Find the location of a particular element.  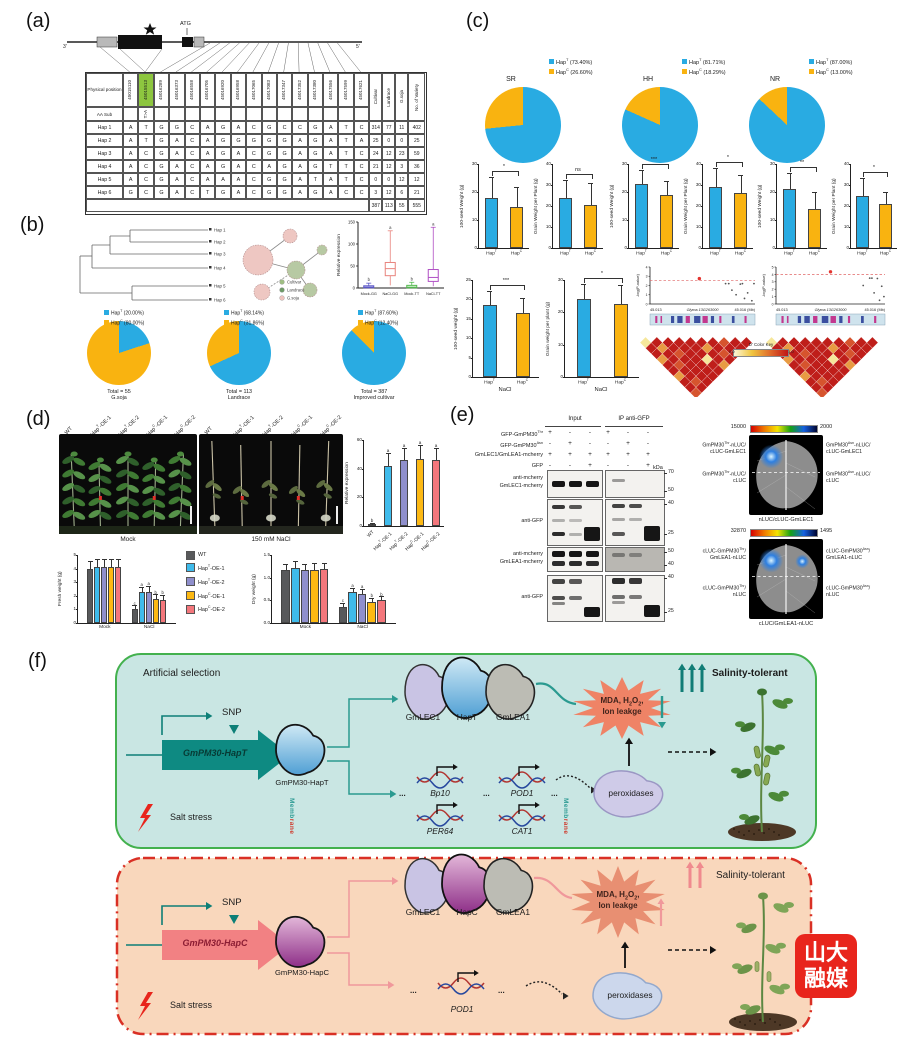

pie-legend-item: HapT (87.00%) is located at coordinates (831, 62).